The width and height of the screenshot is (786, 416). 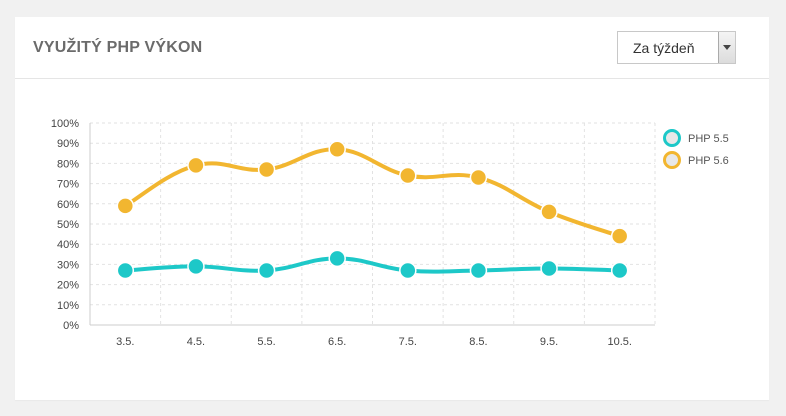 I want to click on chart-legend: PHP 5.5 PHP 5.6, so click(x=696, y=149).